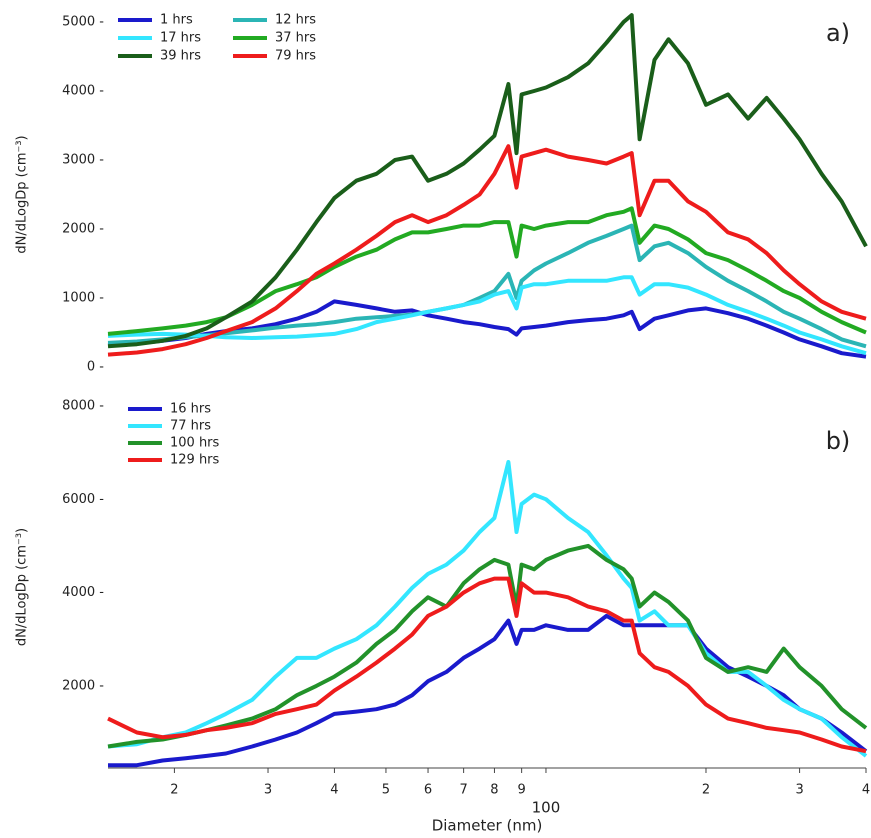 Image resolution: width=871 pixels, height=838 pixels. Describe the element at coordinates (83, 22) in the screenshot. I see `y-tick-label: 5000 -` at that location.